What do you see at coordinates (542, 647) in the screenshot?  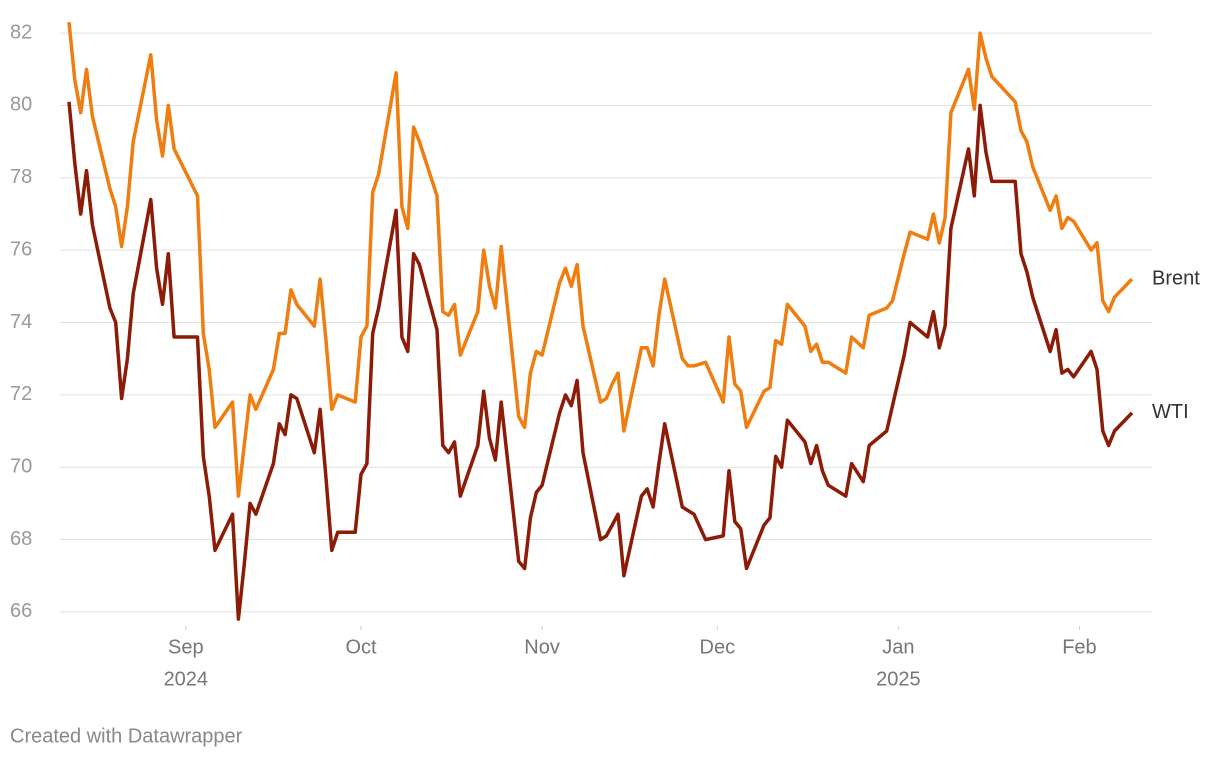 I see `x-tick-label: Nov` at bounding box center [542, 647].